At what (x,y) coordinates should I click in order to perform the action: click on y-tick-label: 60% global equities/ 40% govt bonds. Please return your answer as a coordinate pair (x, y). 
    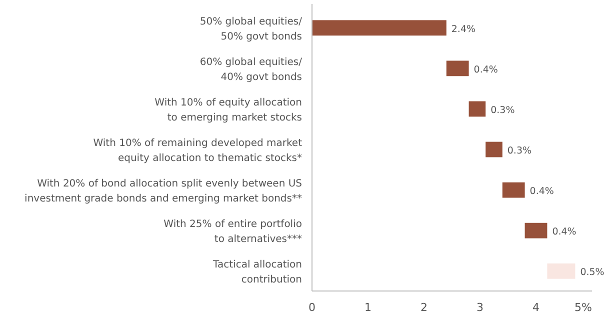
    Looking at the image, I should click on (251, 69).